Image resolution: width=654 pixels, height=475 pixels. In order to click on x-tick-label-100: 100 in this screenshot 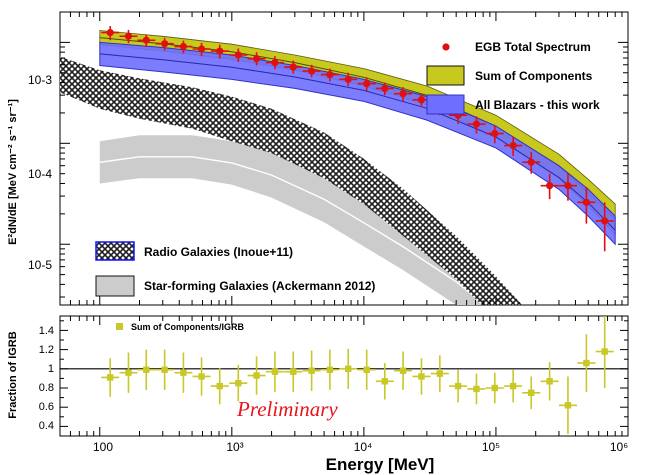, I will do `click(103, 447)`.